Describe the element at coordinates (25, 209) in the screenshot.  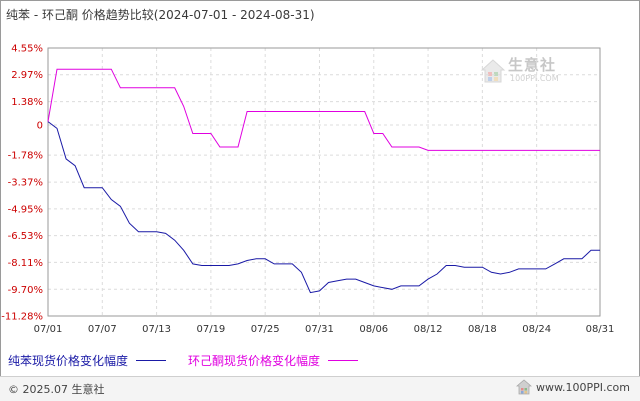
I see `y-tick-label: -4.95%` at that location.